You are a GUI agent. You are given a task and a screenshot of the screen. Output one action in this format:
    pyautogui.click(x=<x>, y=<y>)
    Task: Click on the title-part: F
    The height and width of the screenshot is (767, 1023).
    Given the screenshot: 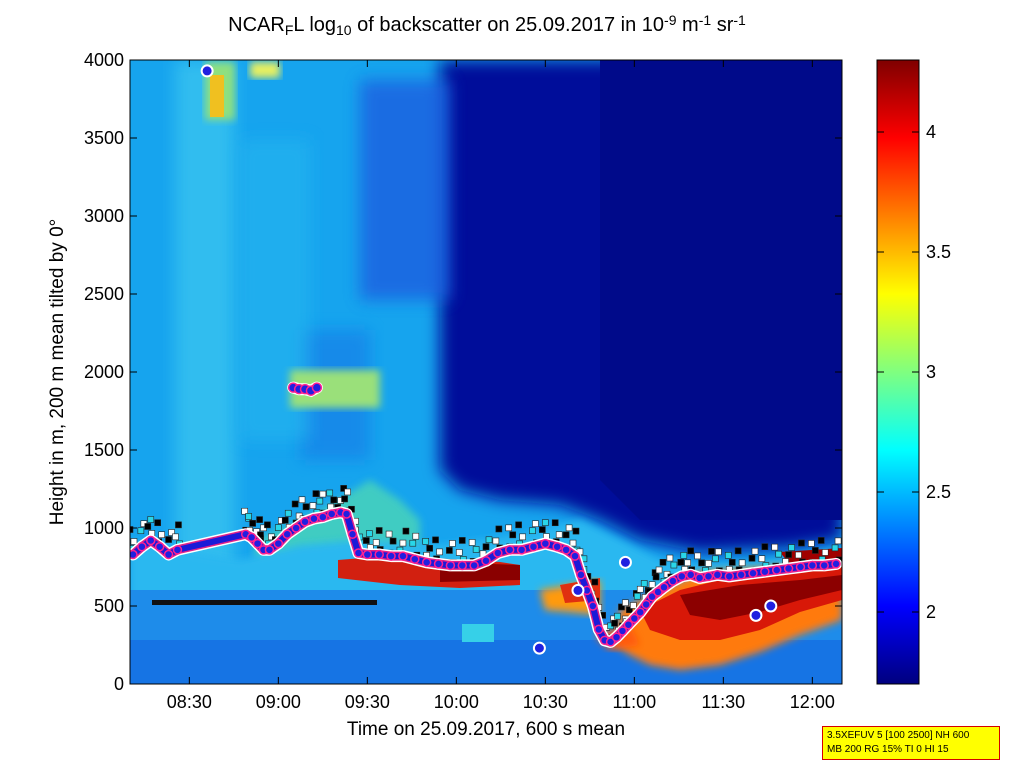 What is the action you would take?
    pyautogui.click(x=289, y=30)
    